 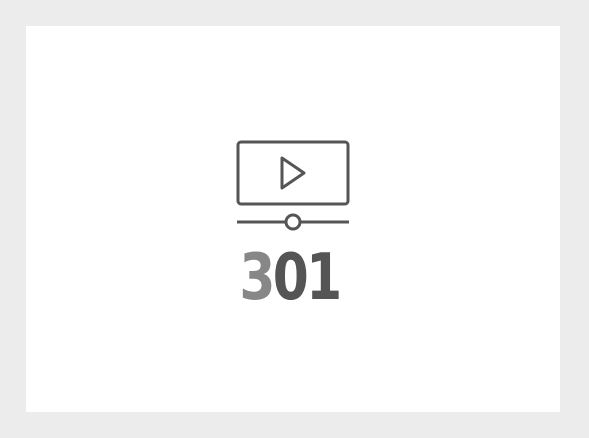 I want to click on video-player-icon, so click(x=293, y=185).